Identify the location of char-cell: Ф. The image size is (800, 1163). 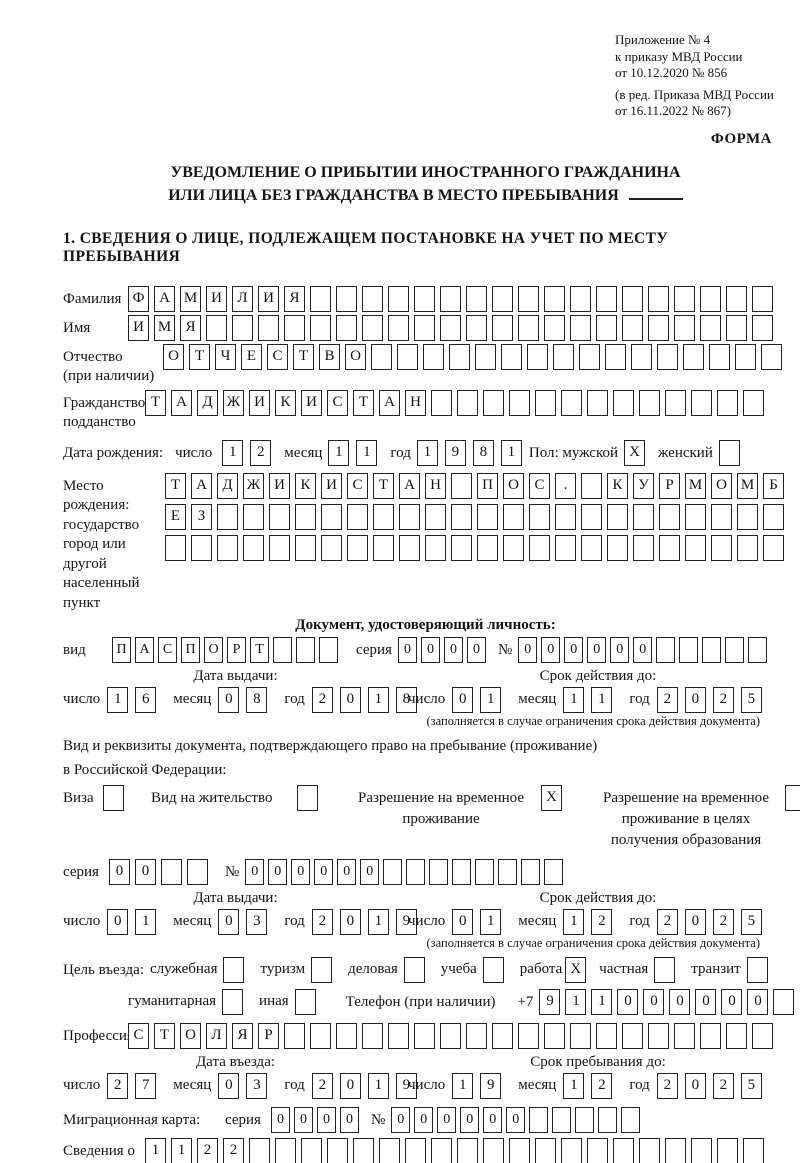
(138, 298).